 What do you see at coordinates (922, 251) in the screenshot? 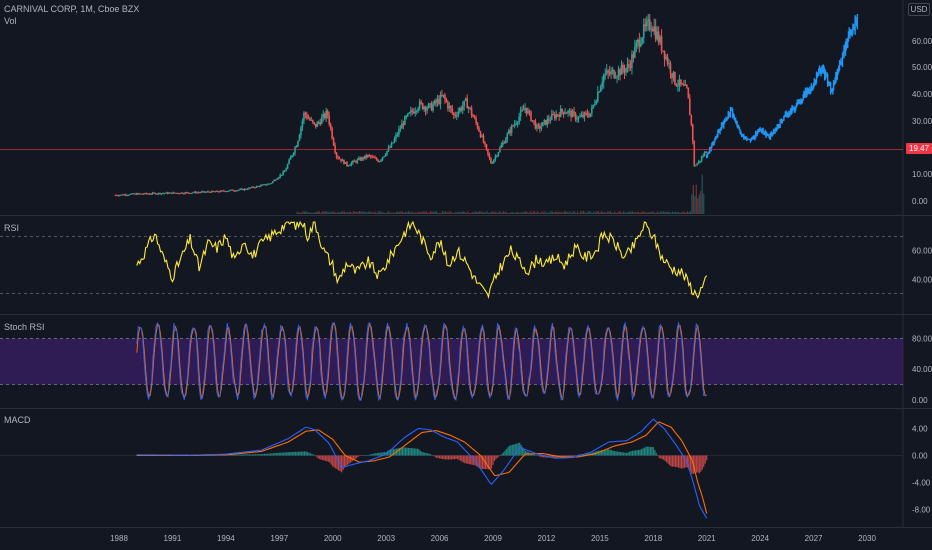
I see `rsi-axis-label: 60.00` at bounding box center [922, 251].